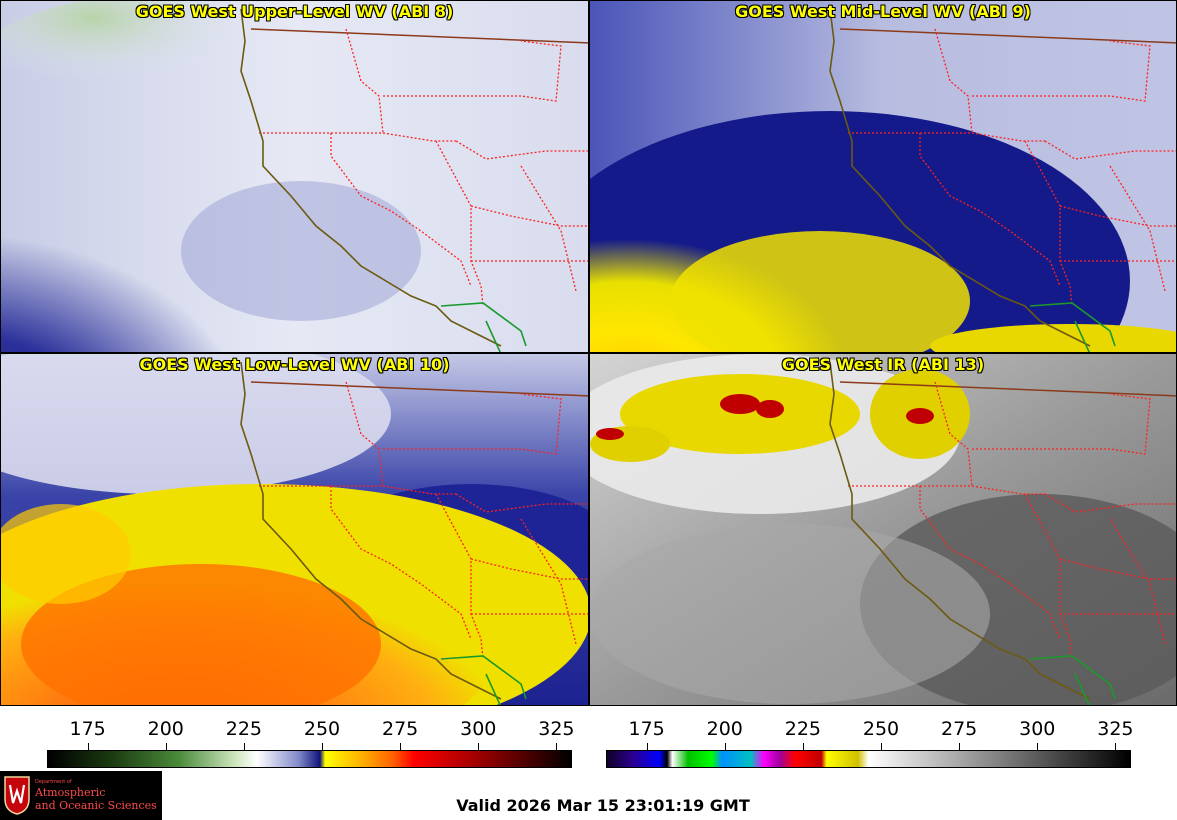 This screenshot has height=820, width=1177. Describe the element at coordinates (294, 364) in the screenshot. I see `panel-title: GOES West Low-Level WV (ABI 10)` at that location.